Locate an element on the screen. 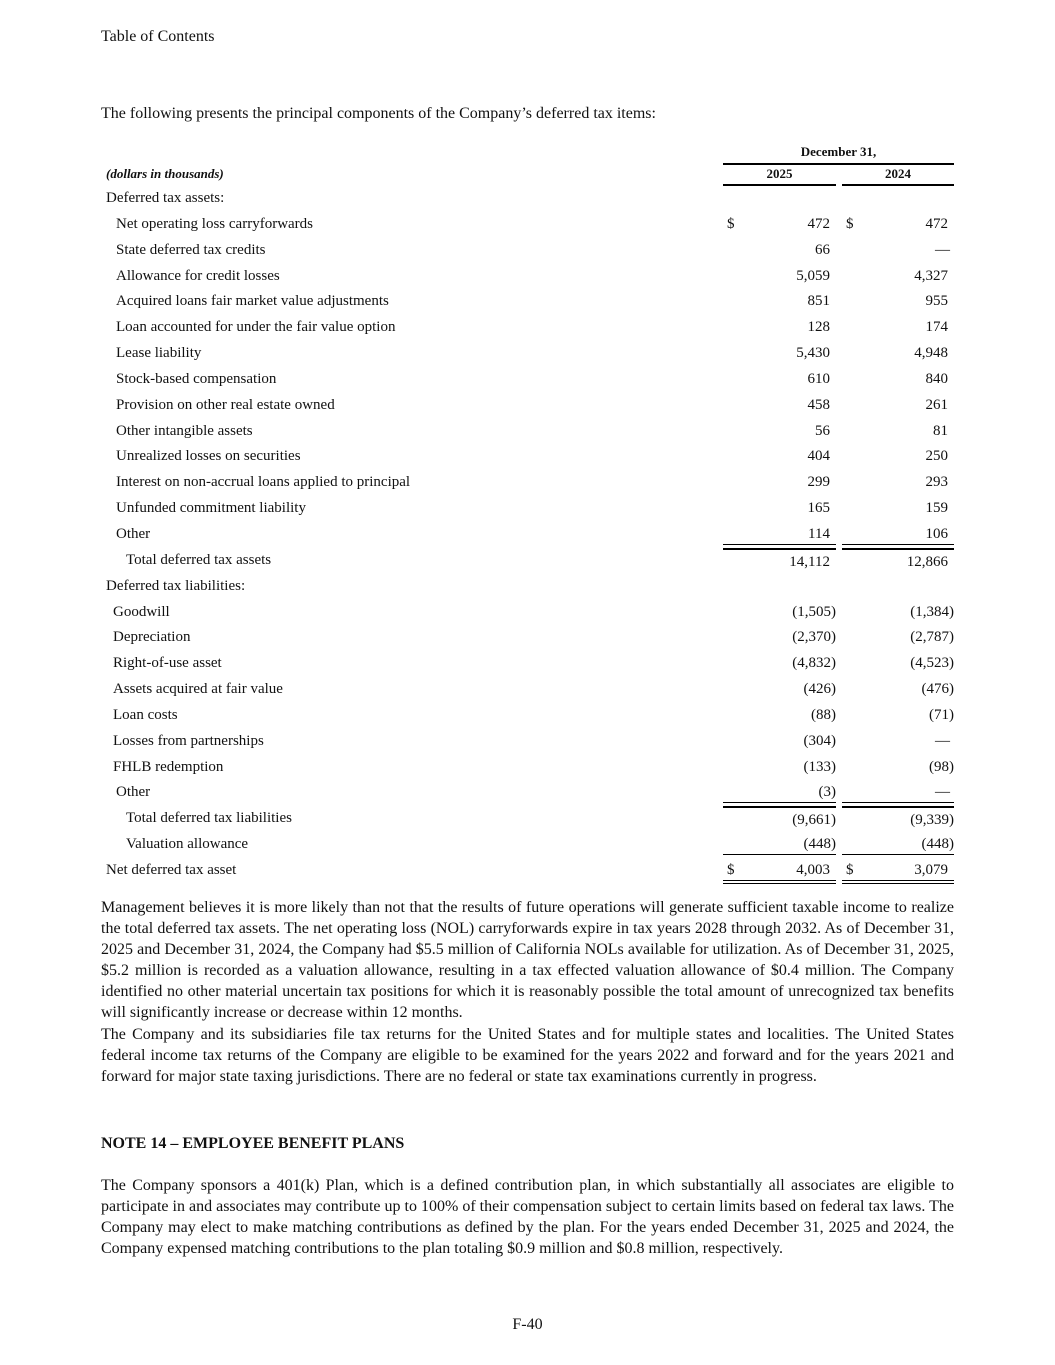  row-label: Stock-based compensation is located at coordinates (196, 378).